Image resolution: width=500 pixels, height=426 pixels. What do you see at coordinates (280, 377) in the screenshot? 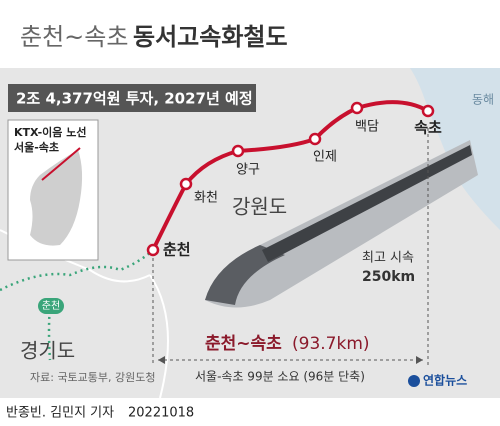
I see `travel-time: 서울-속초 99분 소요 (96분 단축)` at bounding box center [280, 377].